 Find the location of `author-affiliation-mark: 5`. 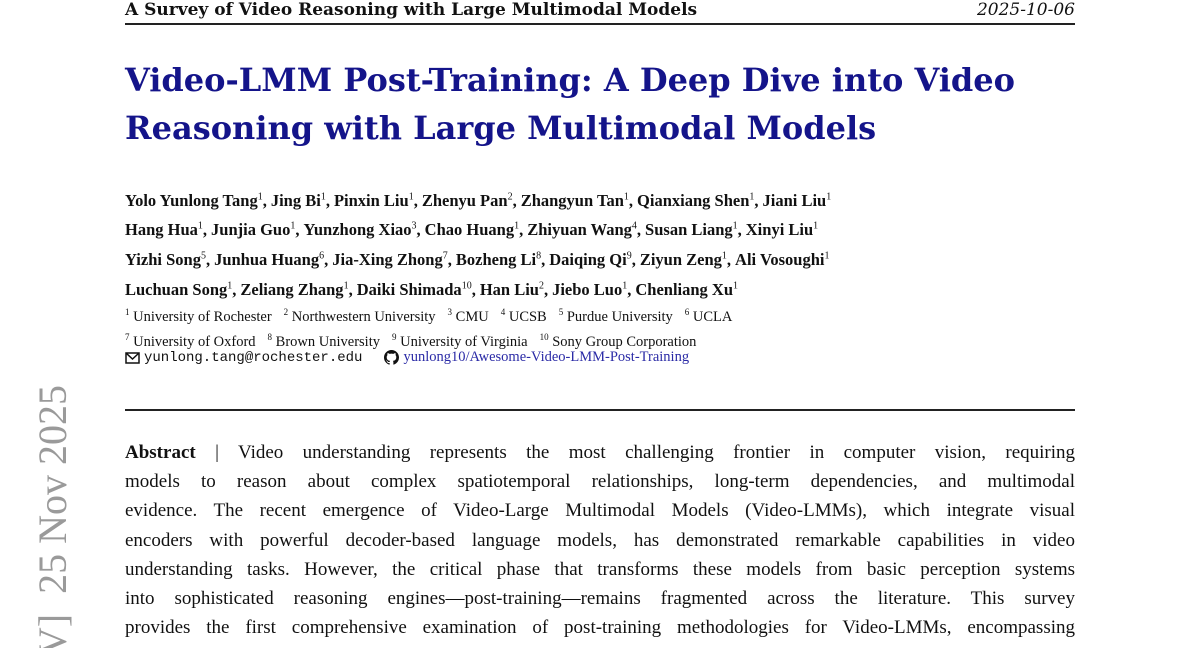

author-affiliation-mark: 5 is located at coordinates (203, 256).